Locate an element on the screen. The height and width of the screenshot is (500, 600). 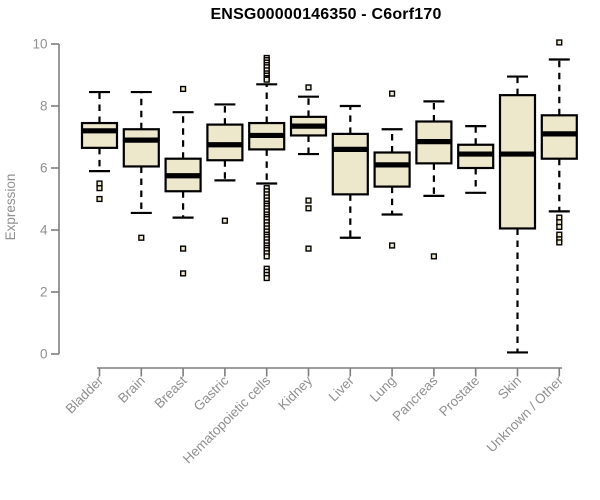
boxplot-kidney is located at coordinates (308, 168).